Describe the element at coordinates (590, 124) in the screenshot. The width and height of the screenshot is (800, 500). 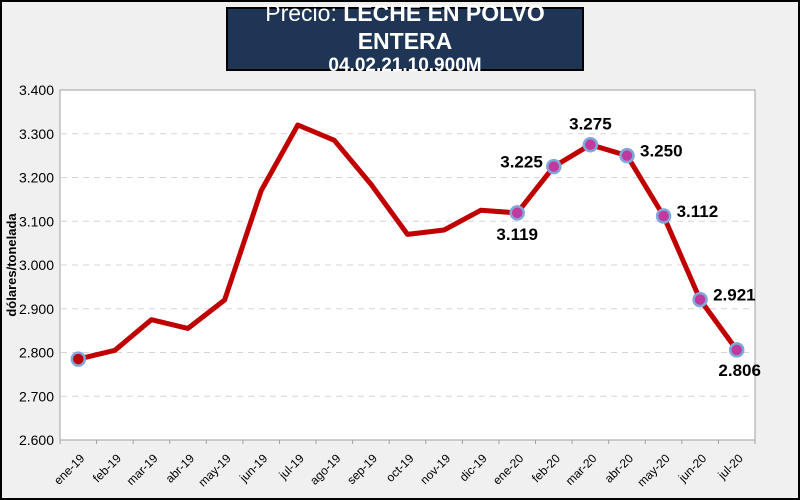
I see `data-point-label: 3.275` at that location.